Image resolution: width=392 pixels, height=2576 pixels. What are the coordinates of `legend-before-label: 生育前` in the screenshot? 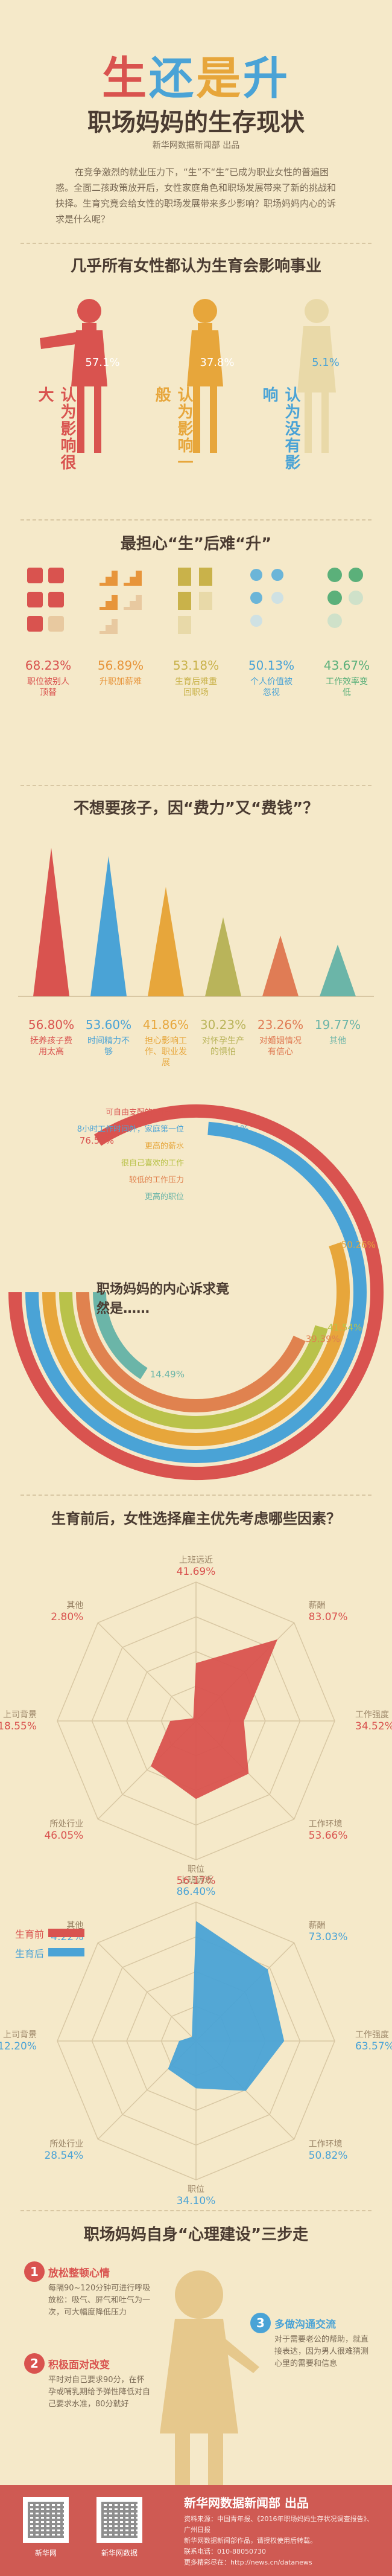 It's located at (30, 1934).